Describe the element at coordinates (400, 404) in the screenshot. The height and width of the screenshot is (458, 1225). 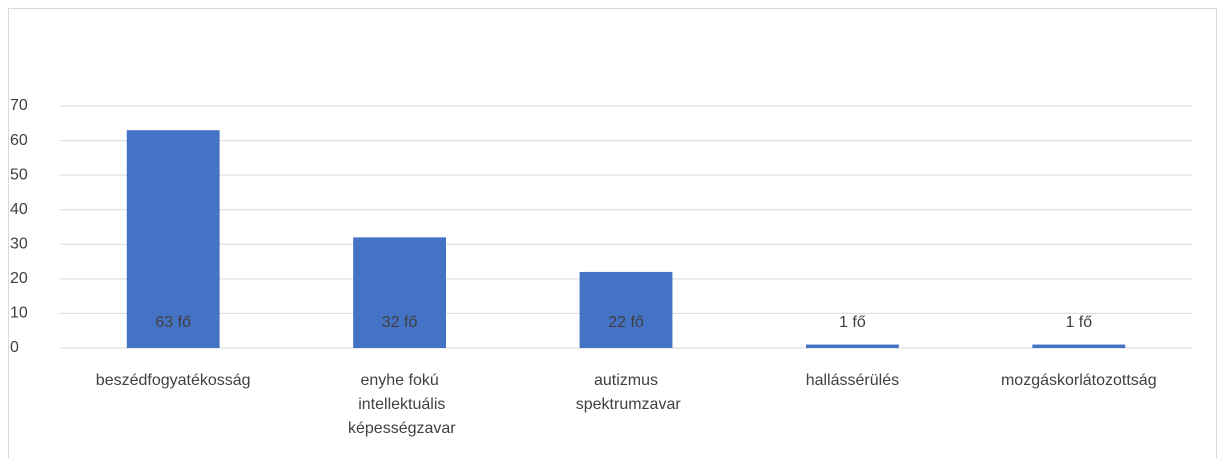
I see `x-tick-label: enyhe fokú intellektuális képességzavar` at that location.